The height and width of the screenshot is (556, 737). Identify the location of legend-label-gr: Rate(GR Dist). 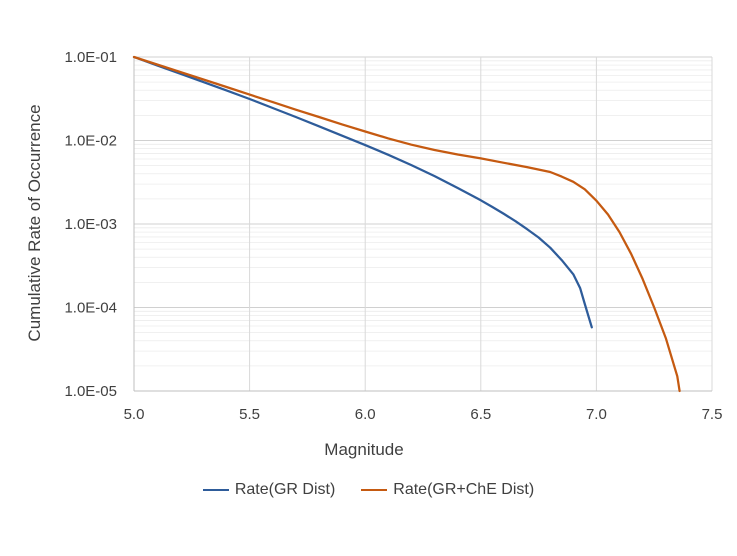
(285, 489).